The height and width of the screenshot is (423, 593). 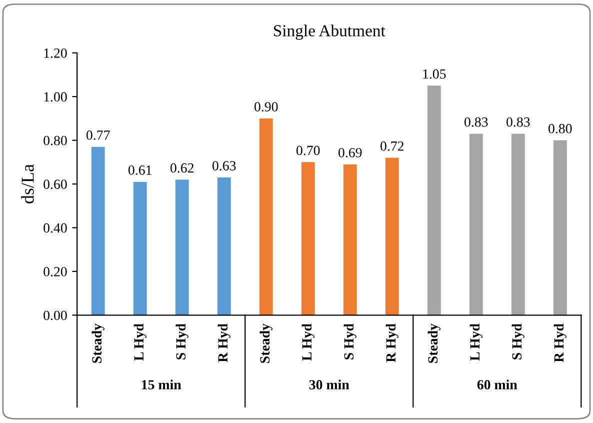 What do you see at coordinates (55, 97) in the screenshot?
I see `y-tick-label: 1.00` at bounding box center [55, 97].